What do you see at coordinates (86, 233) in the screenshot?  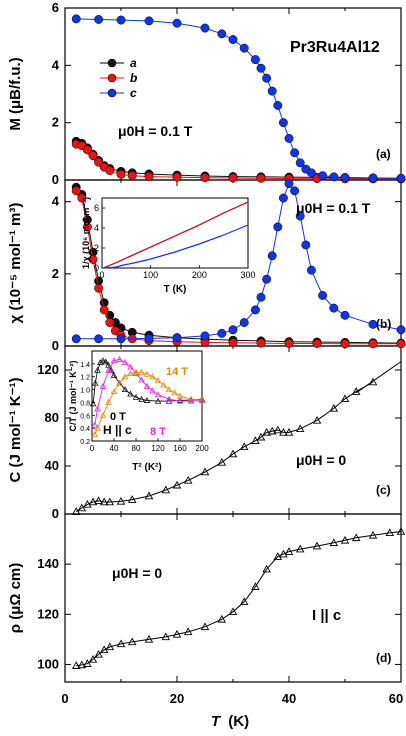 I see `inset-b-ylabel: 1/χ (10⁶ mol m⁻³)` at bounding box center [86, 233].